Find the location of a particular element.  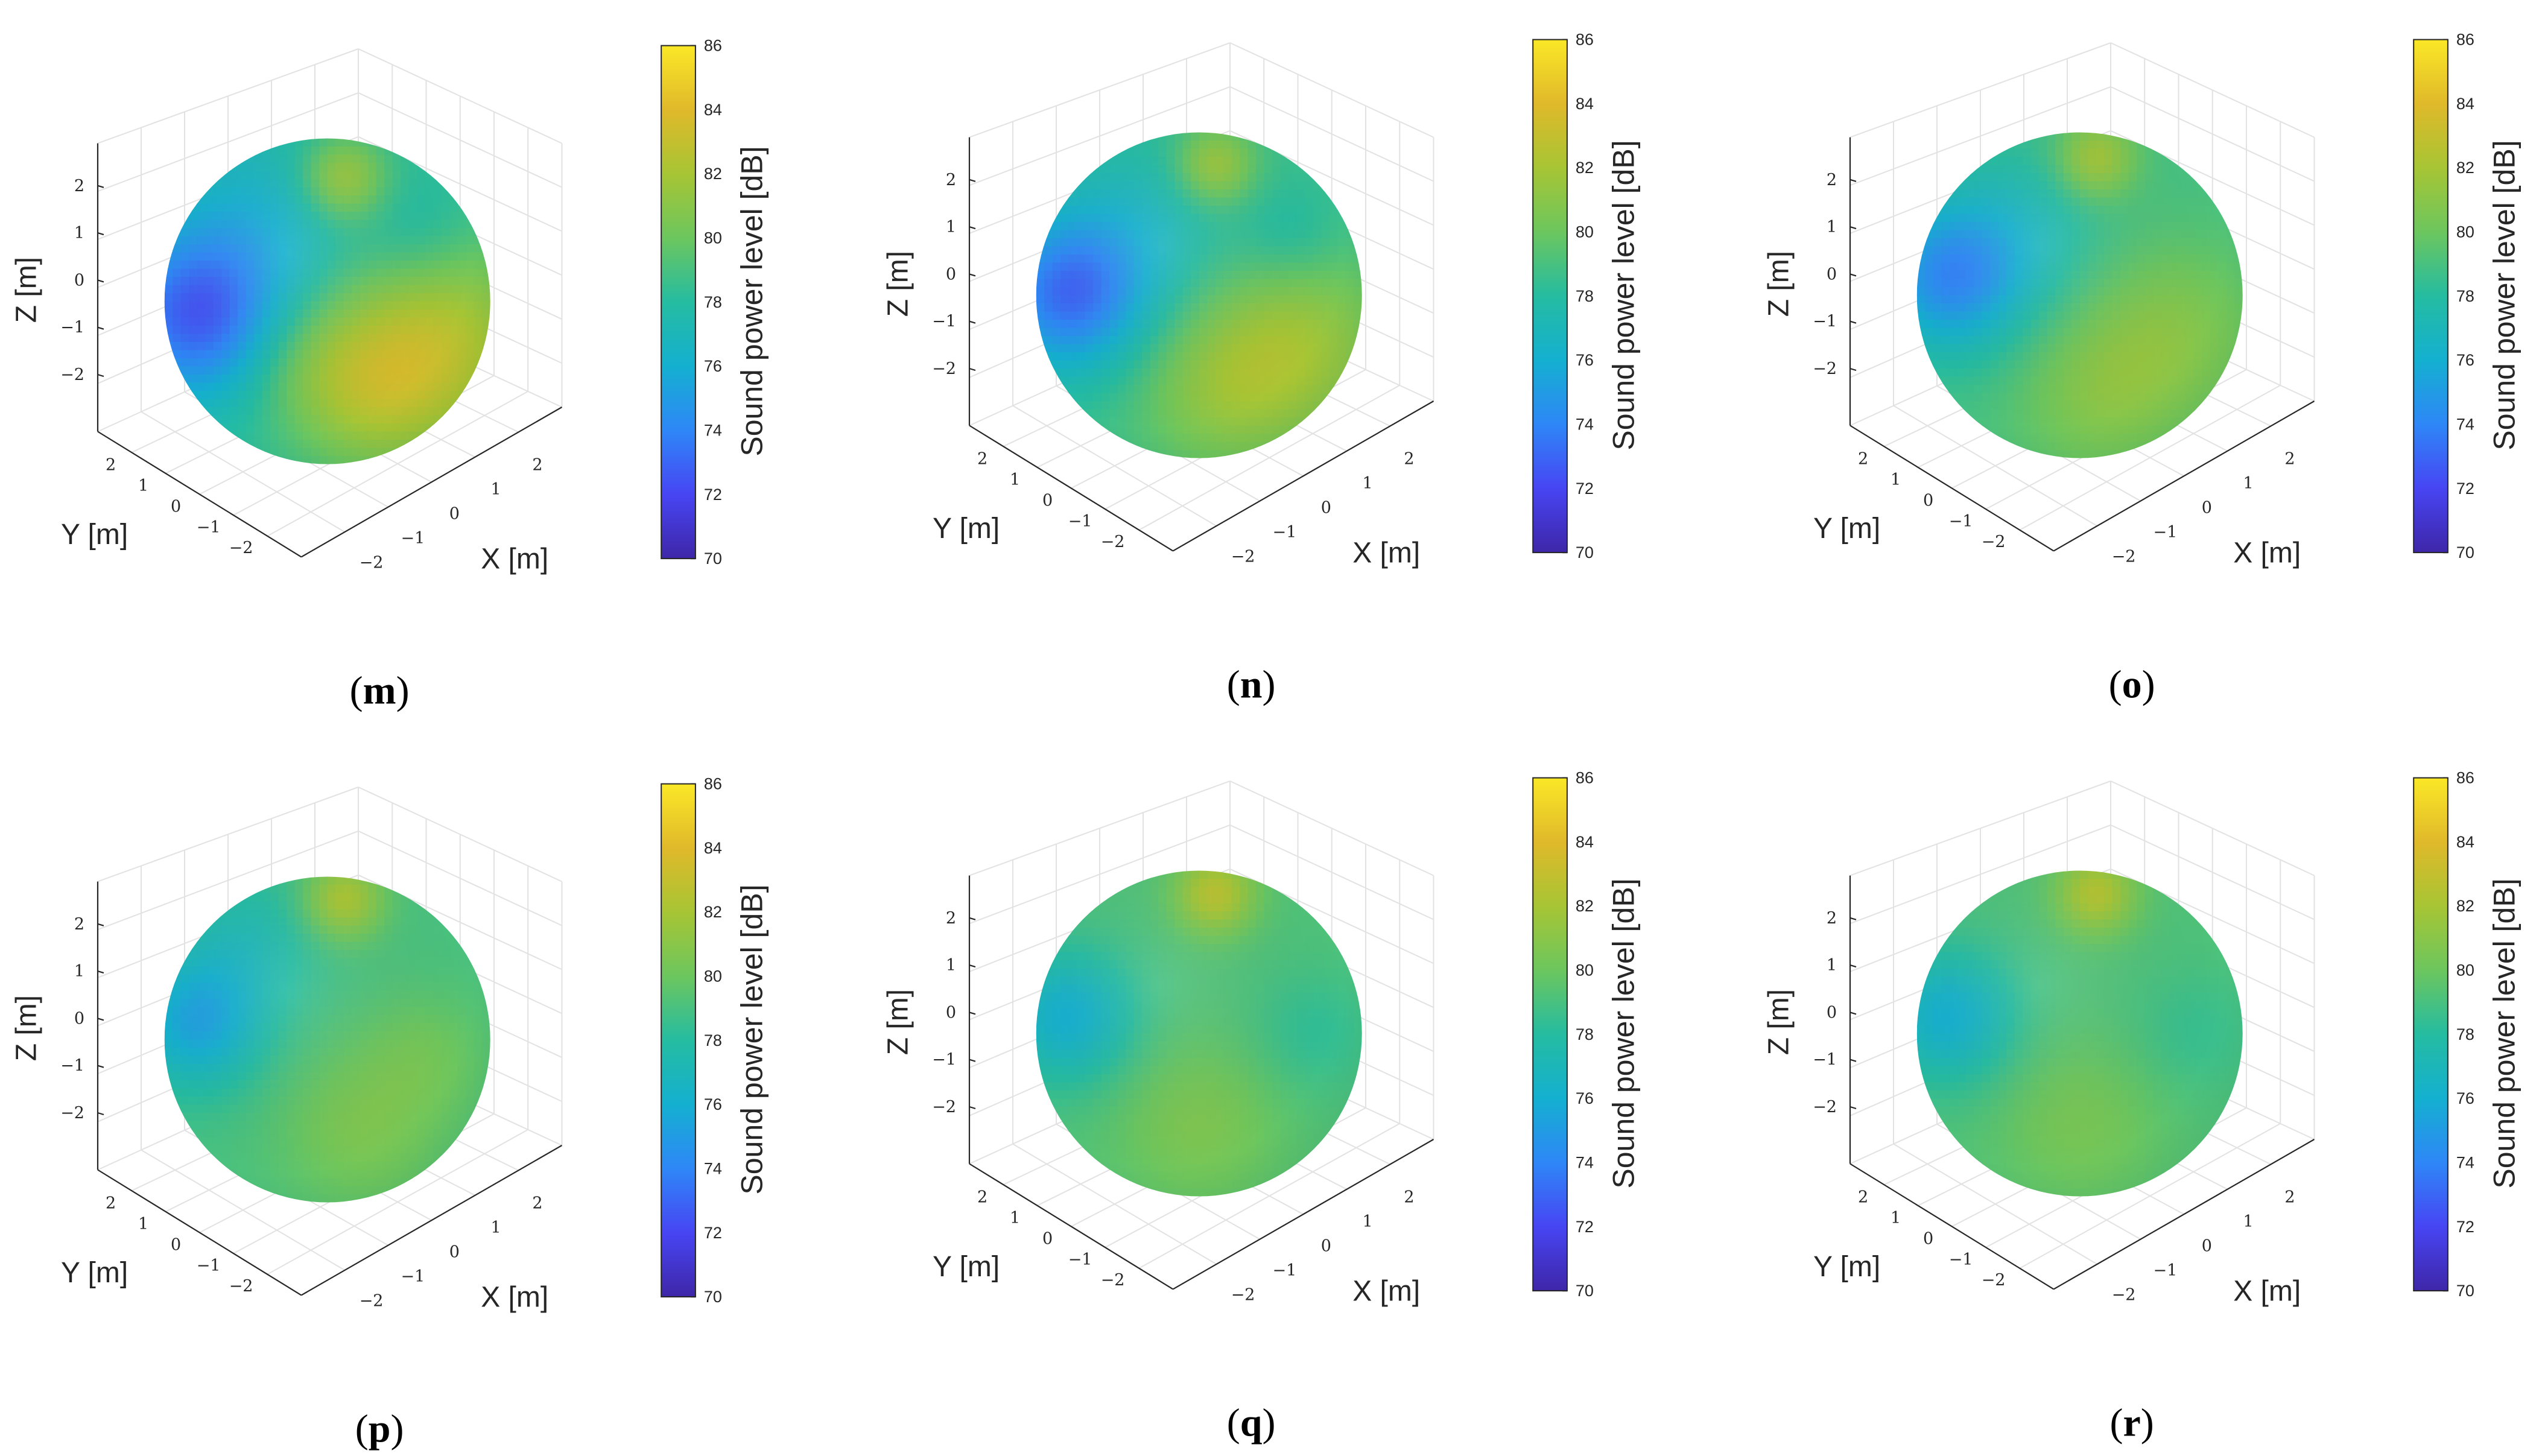

z-tick-label: −1 is located at coordinates (72, 1066).